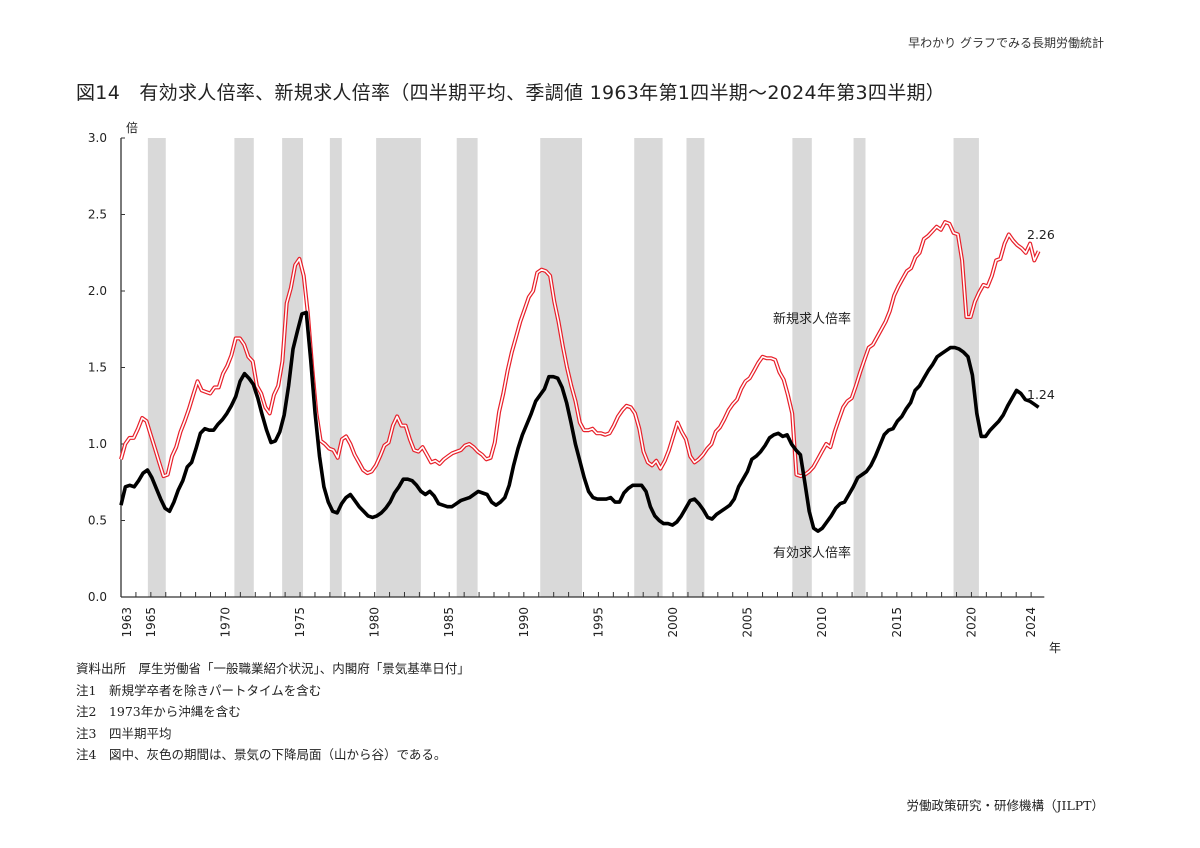 This screenshot has width=1200, height=848. What do you see at coordinates (97, 215) in the screenshot?
I see `y-tick-label: 2.5` at bounding box center [97, 215].